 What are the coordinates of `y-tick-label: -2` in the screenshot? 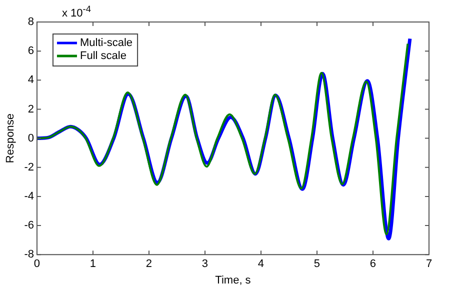 It's located at (29, 167).